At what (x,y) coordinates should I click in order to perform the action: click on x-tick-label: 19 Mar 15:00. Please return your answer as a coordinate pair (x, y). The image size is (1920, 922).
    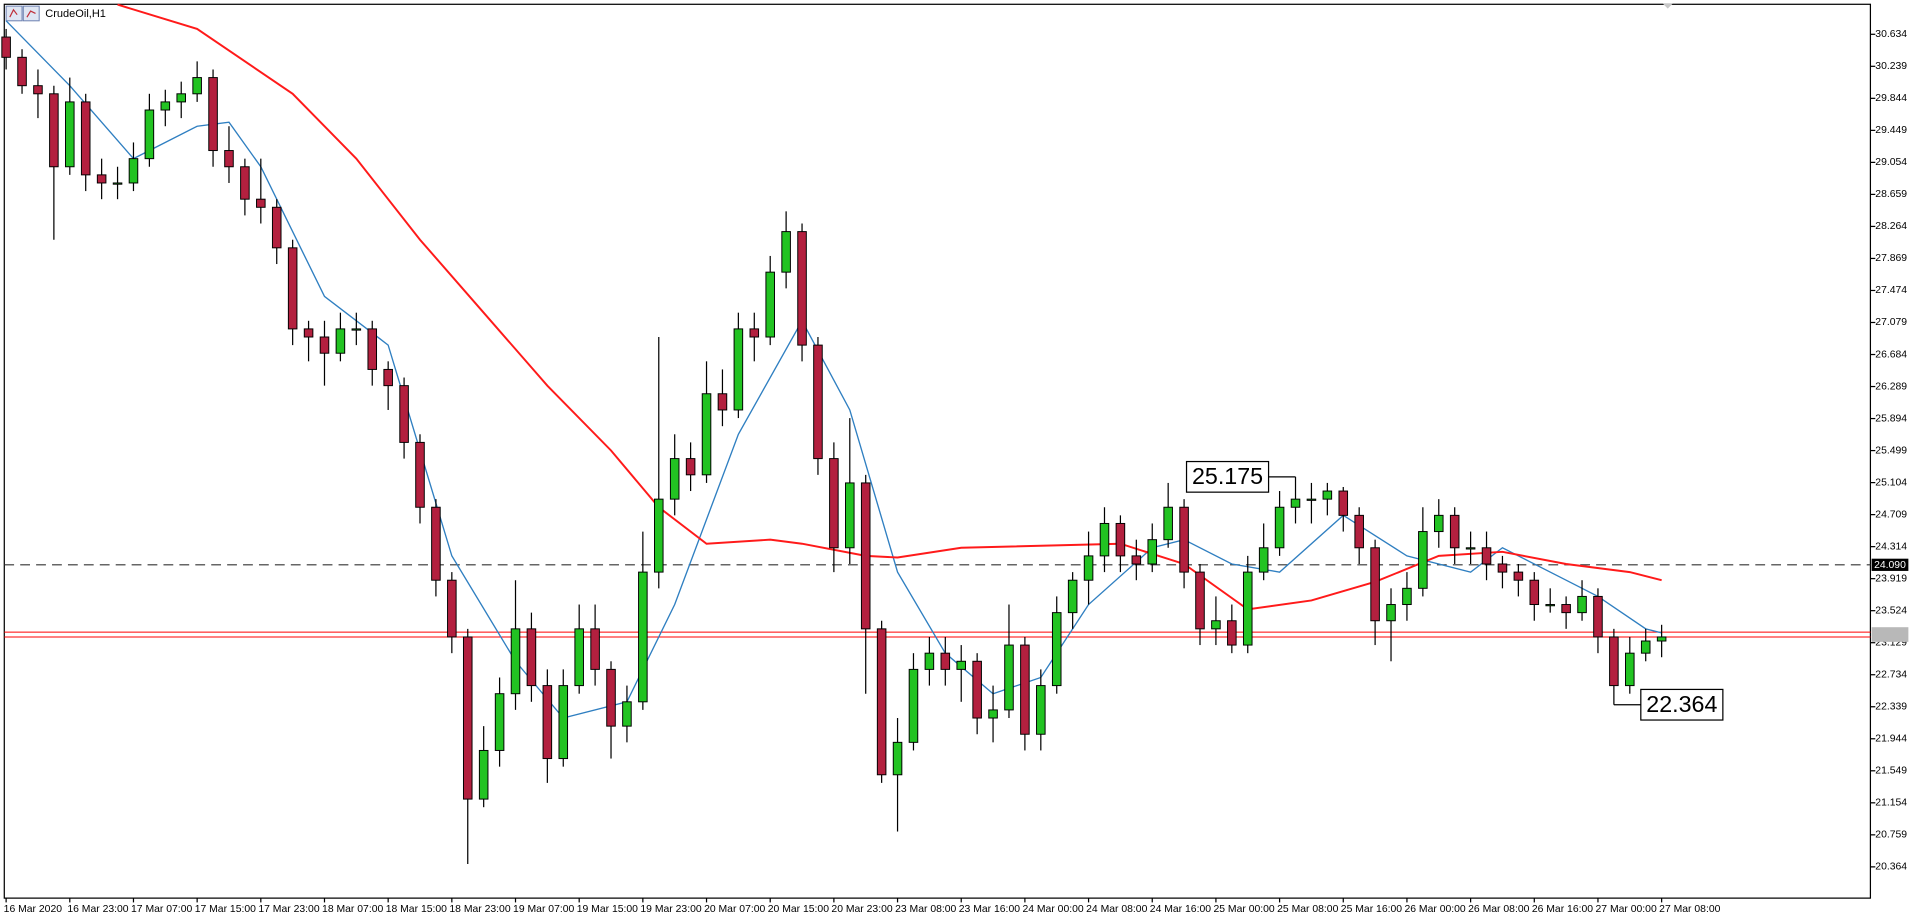
    Looking at the image, I should click on (607, 909).